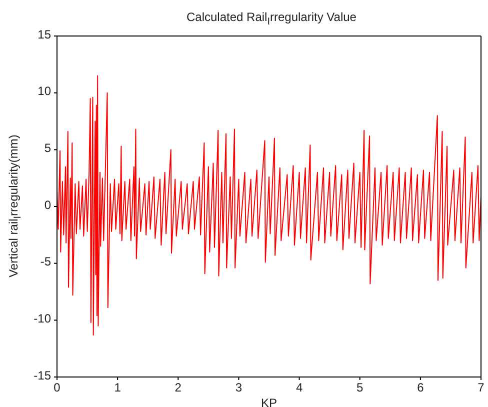 Image resolution: width=488 pixels, height=407 pixels. Describe the element at coordinates (178, 387) in the screenshot. I see `x-tick-label: 2` at that location.